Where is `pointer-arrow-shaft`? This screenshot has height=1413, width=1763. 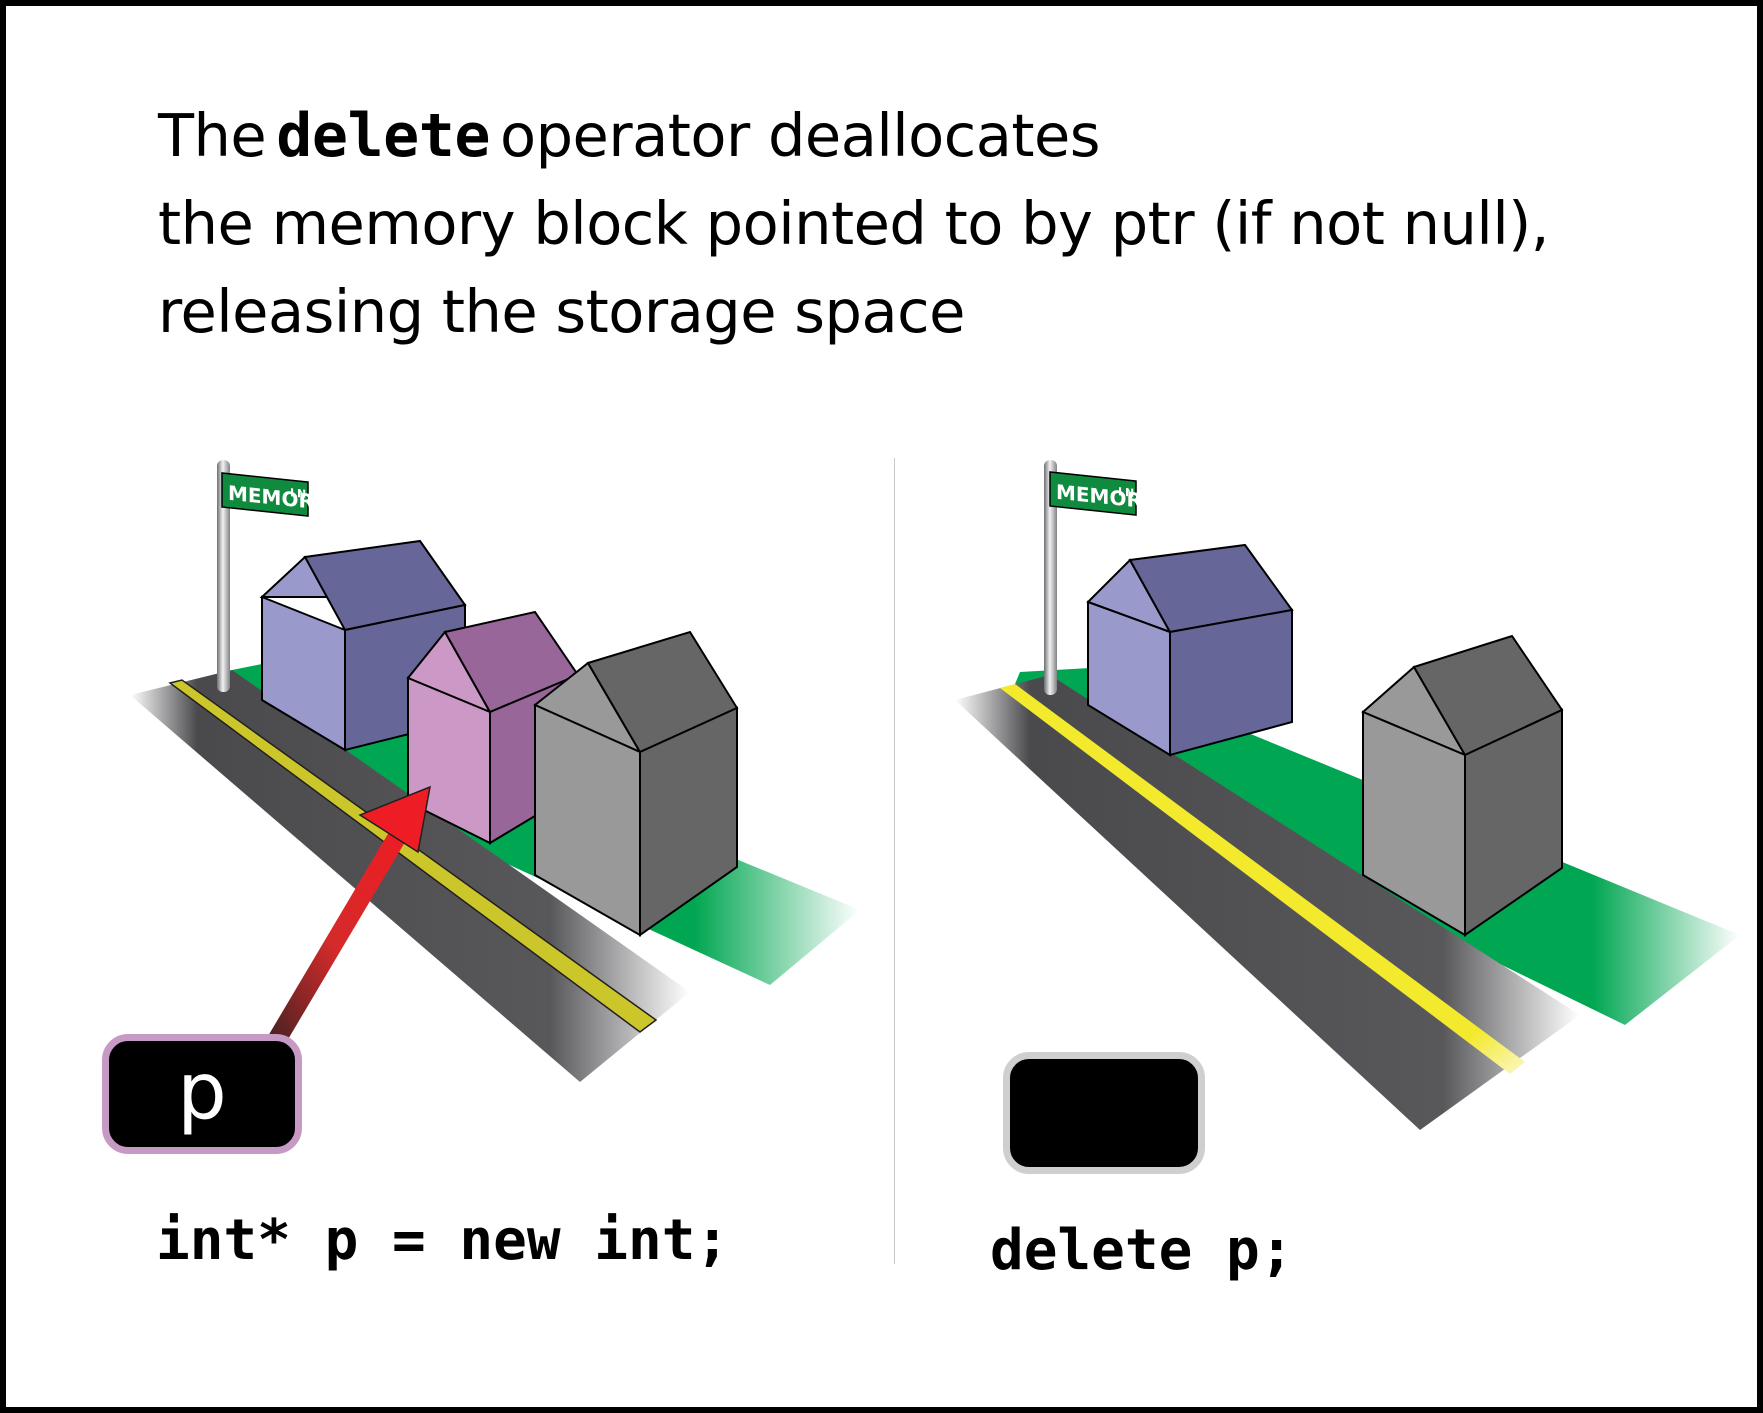 pointer-arrow-shaft is located at coordinates (333, 945).